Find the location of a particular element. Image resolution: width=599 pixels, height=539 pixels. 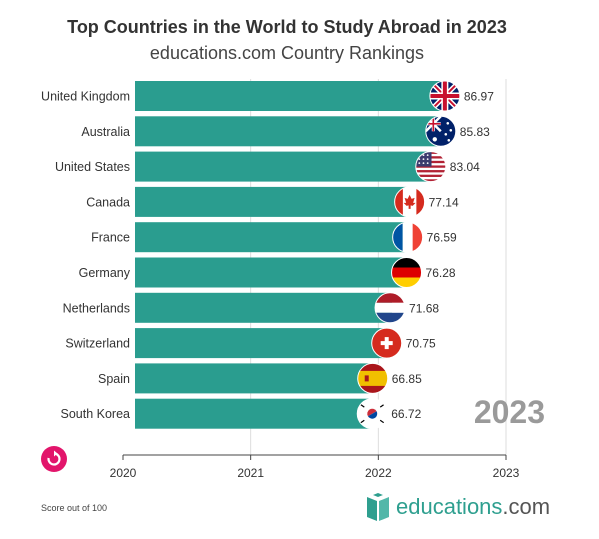

bar-row: France 76.59 is located at coordinates (274, 237).